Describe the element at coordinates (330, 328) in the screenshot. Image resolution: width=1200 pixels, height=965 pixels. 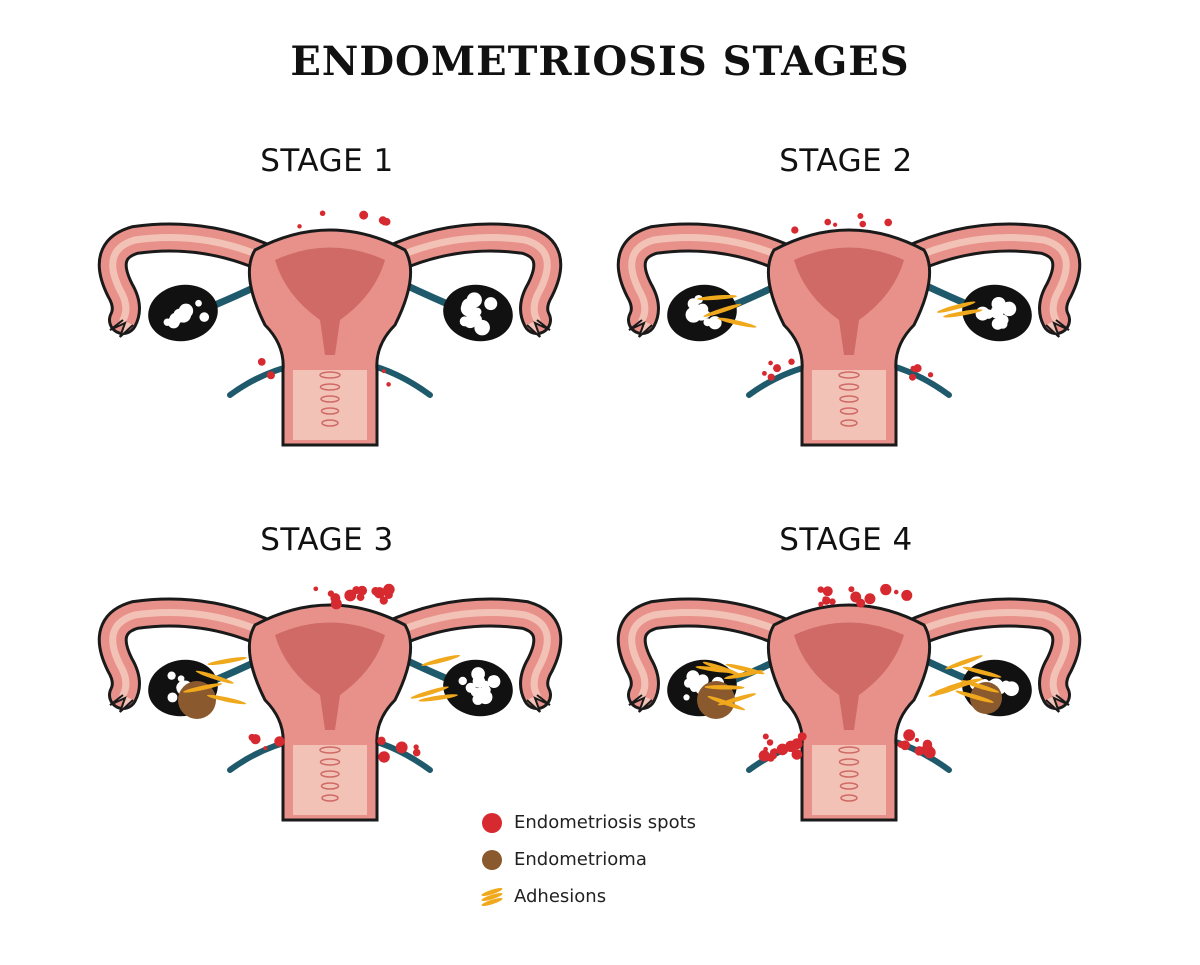
I see `stage-1-diagram` at that location.